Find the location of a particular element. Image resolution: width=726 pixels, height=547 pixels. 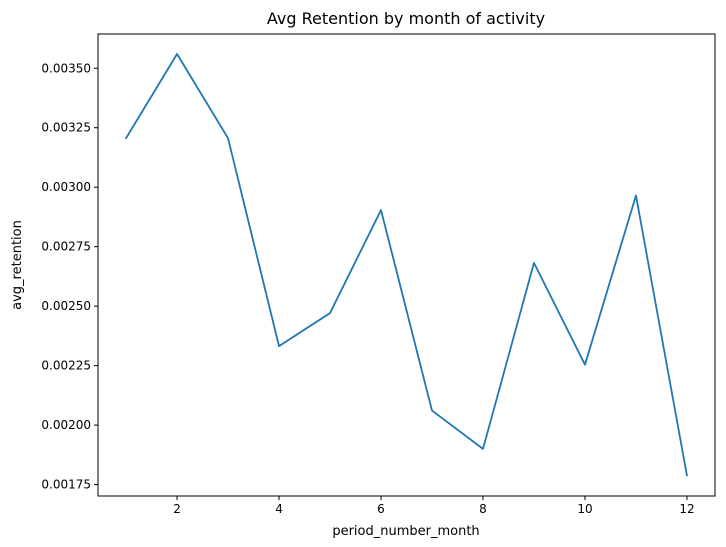

x-axis: 2 4 6 8 10 12 is located at coordinates (434, 506).